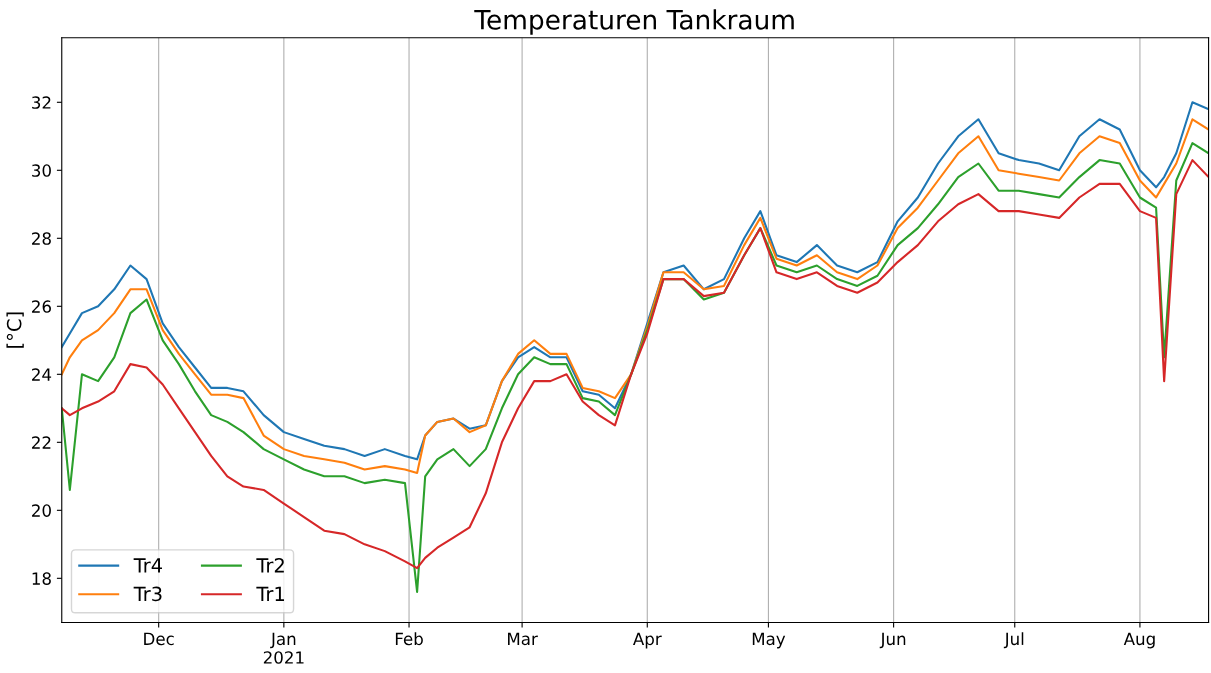 Image resolution: width=1211 pixels, height=673 pixels. I want to click on y-axis-title: [°C], so click(15, 330).